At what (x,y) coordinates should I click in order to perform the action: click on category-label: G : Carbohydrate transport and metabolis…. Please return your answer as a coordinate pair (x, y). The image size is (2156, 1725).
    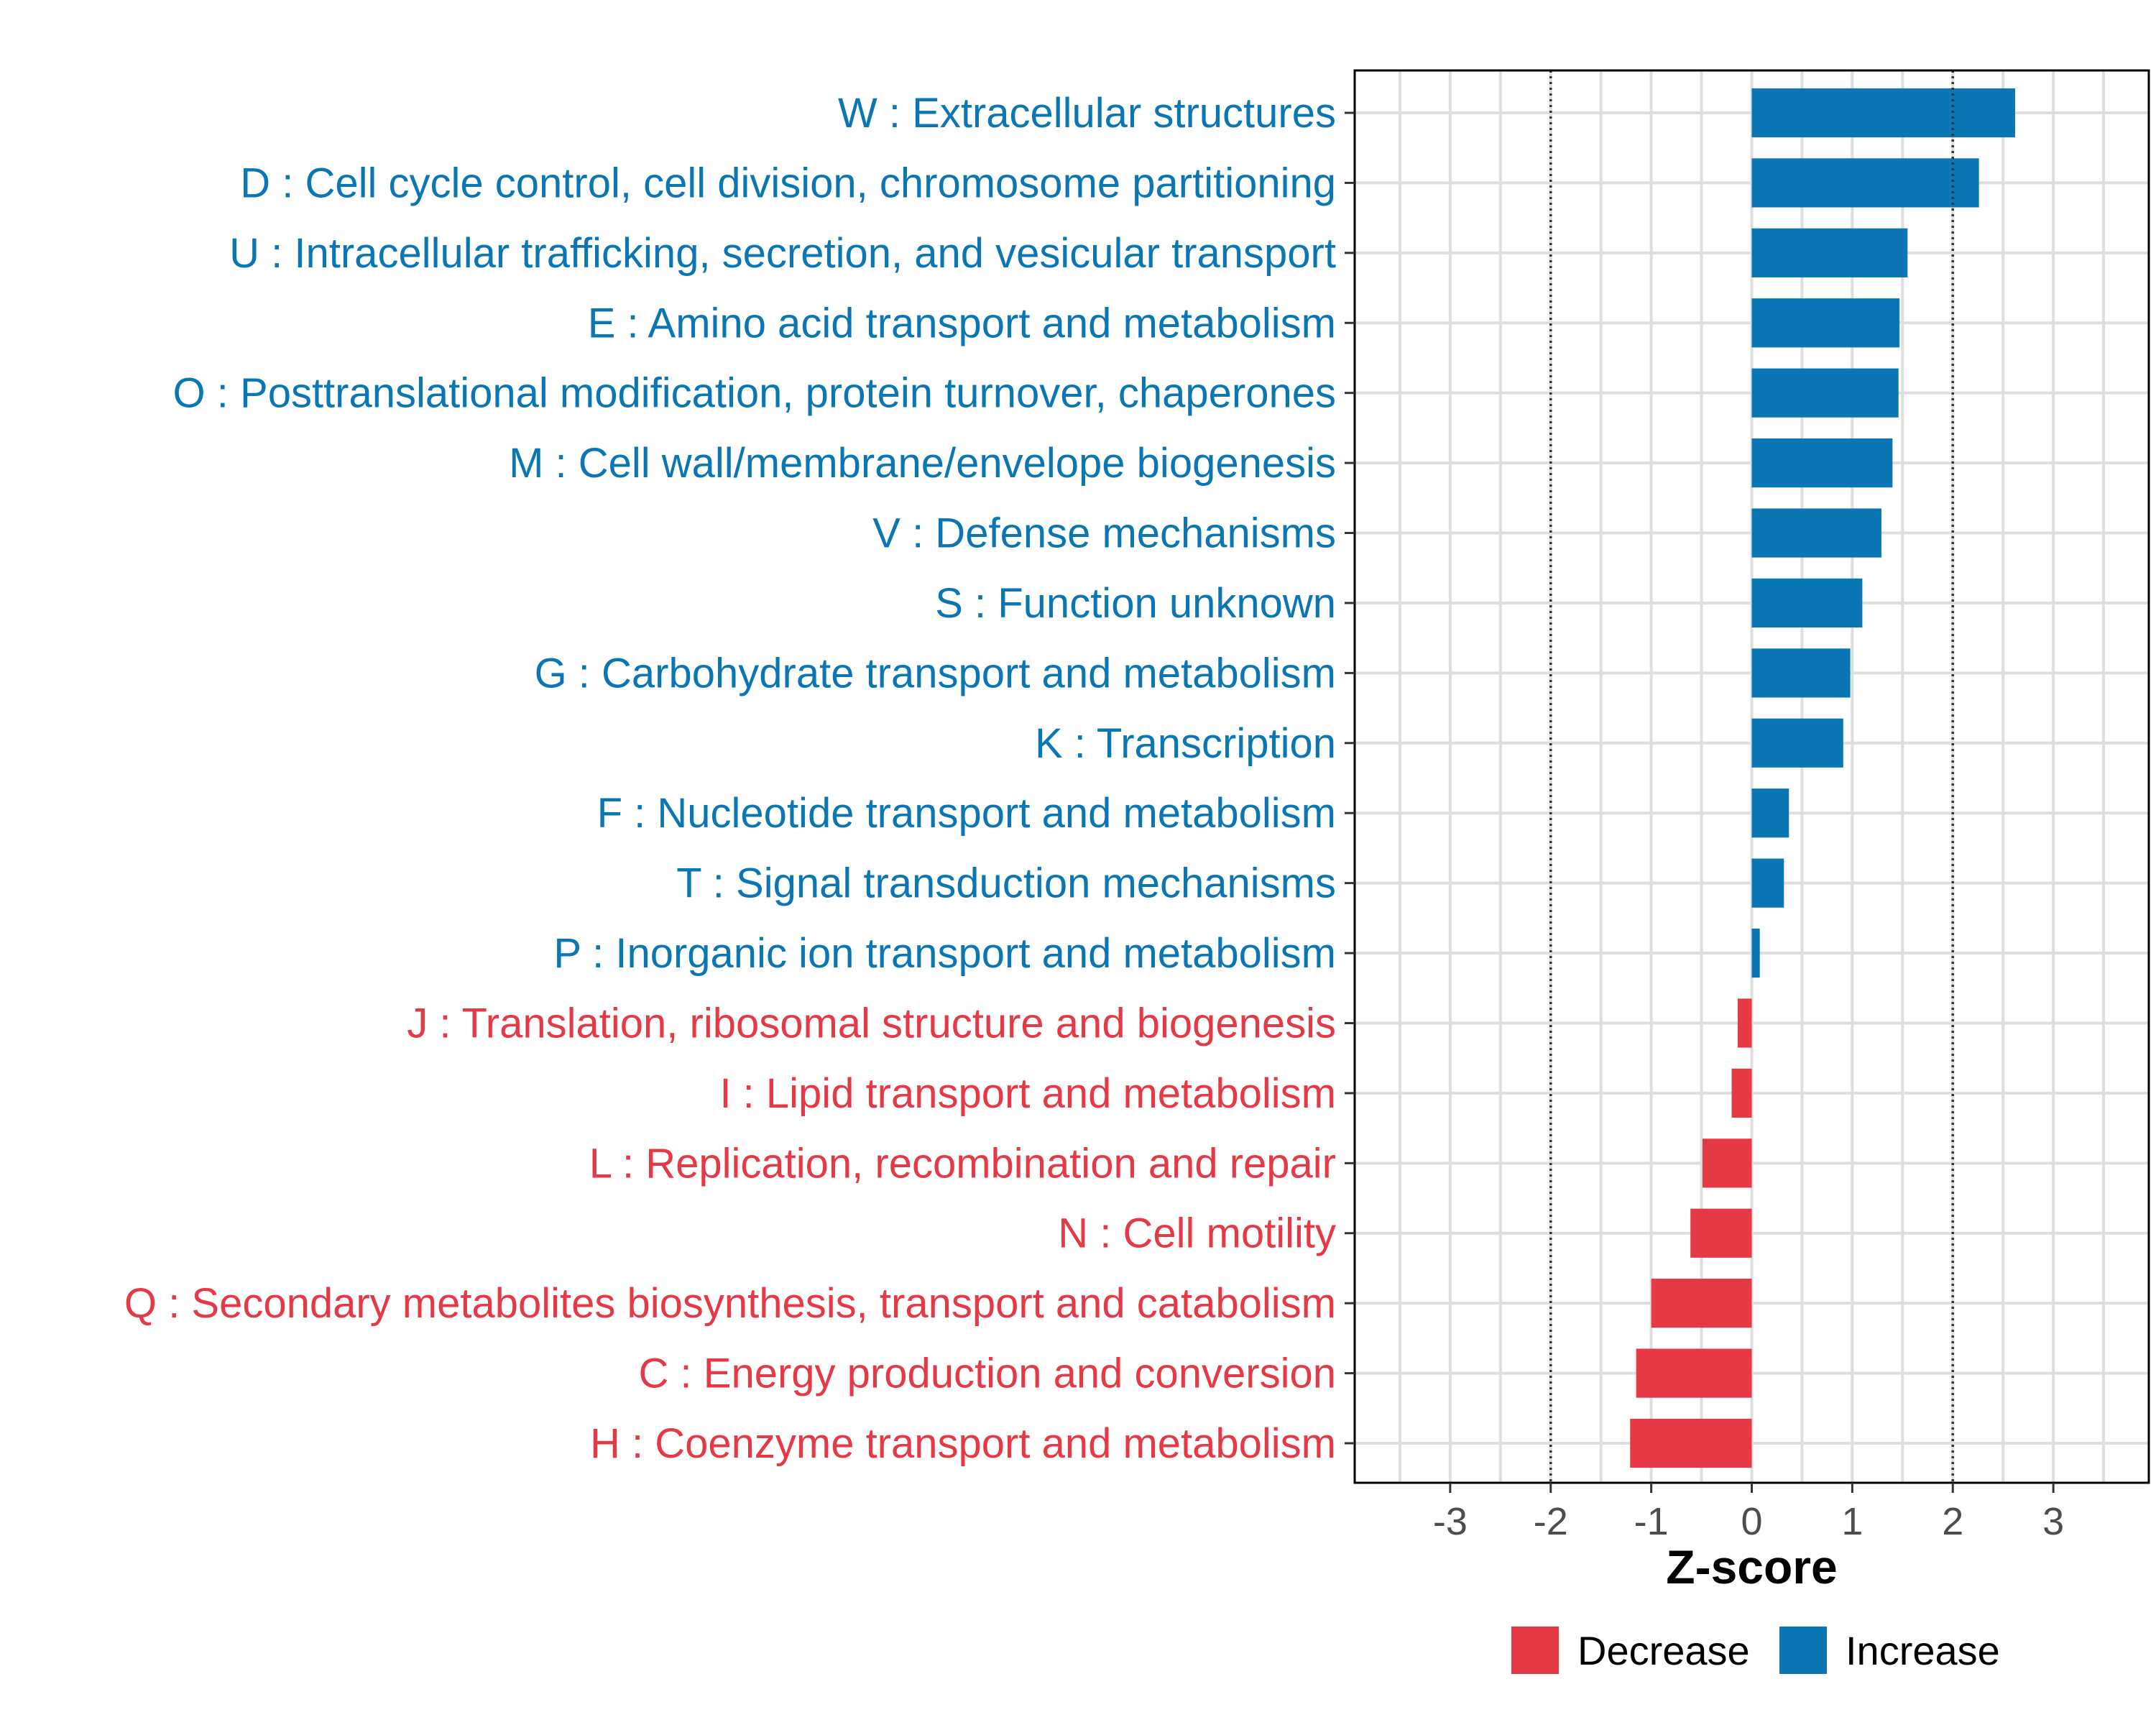
    Looking at the image, I should click on (935, 673).